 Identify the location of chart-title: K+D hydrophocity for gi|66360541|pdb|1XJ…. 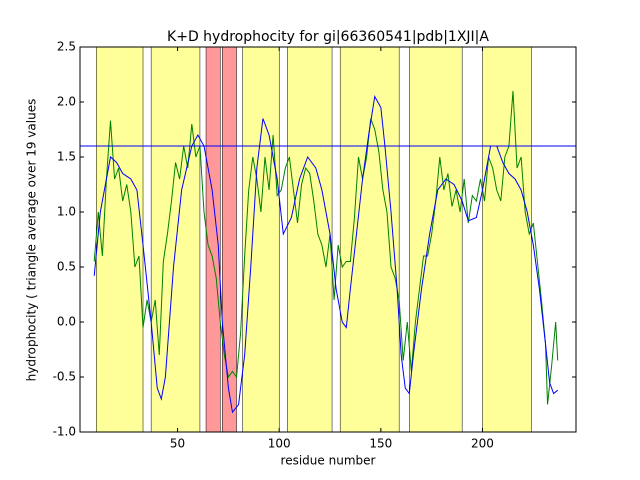
(328, 37).